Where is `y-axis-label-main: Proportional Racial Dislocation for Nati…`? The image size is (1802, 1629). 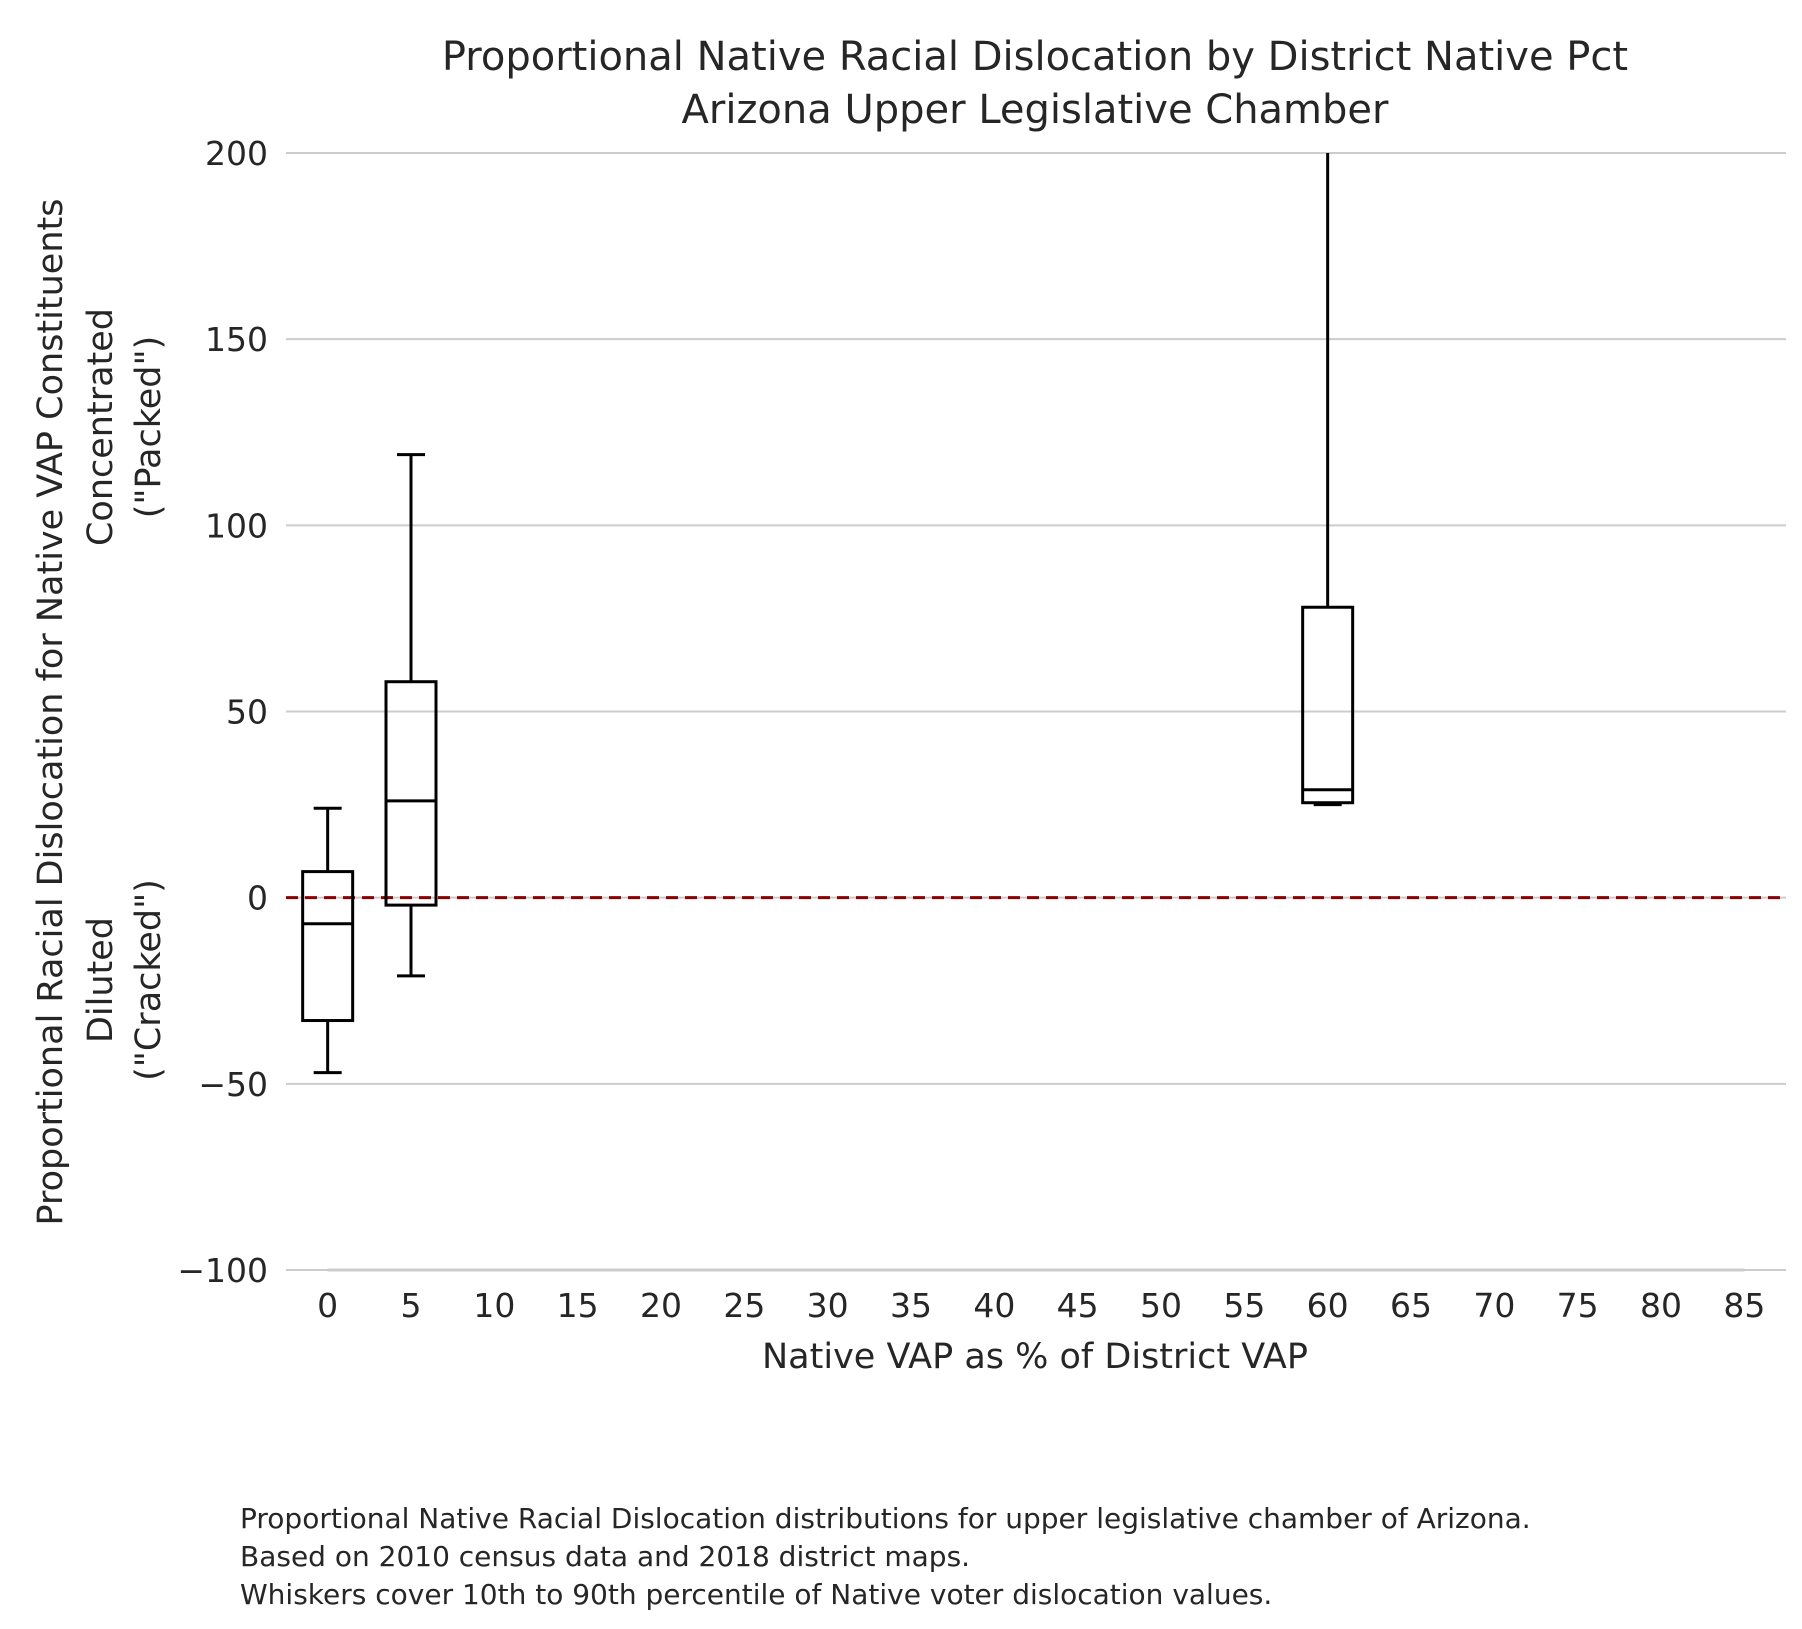
y-axis-label-main: Proportional Racial Dislocation for Nati… is located at coordinates (51, 712).